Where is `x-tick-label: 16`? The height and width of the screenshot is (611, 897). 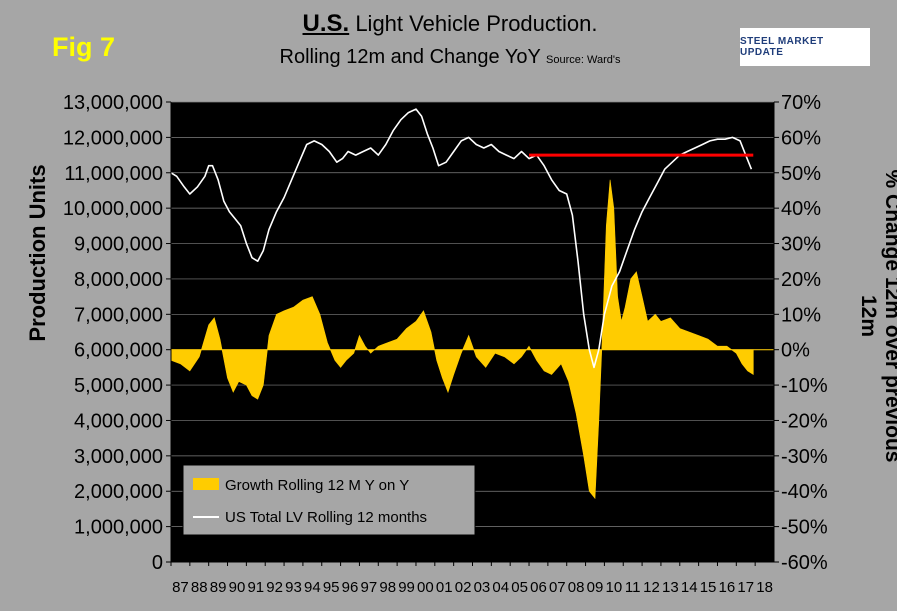 x-tick-label: 16 is located at coordinates (727, 587).